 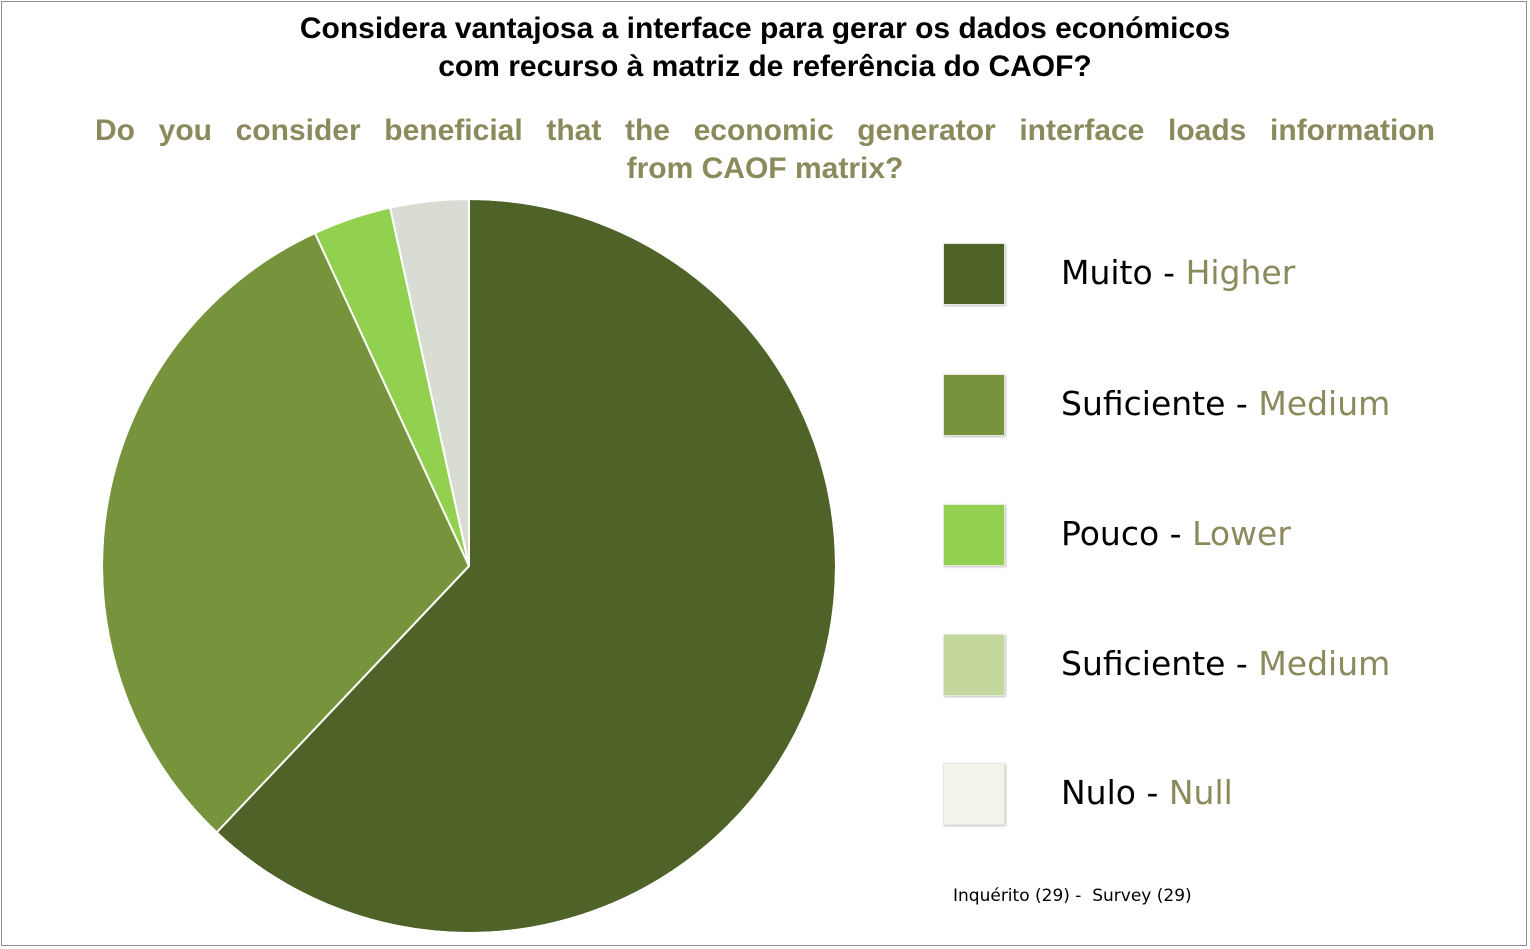 I want to click on legend-label-suficiente: Suficiente - Medium, so click(x=1225, y=404).